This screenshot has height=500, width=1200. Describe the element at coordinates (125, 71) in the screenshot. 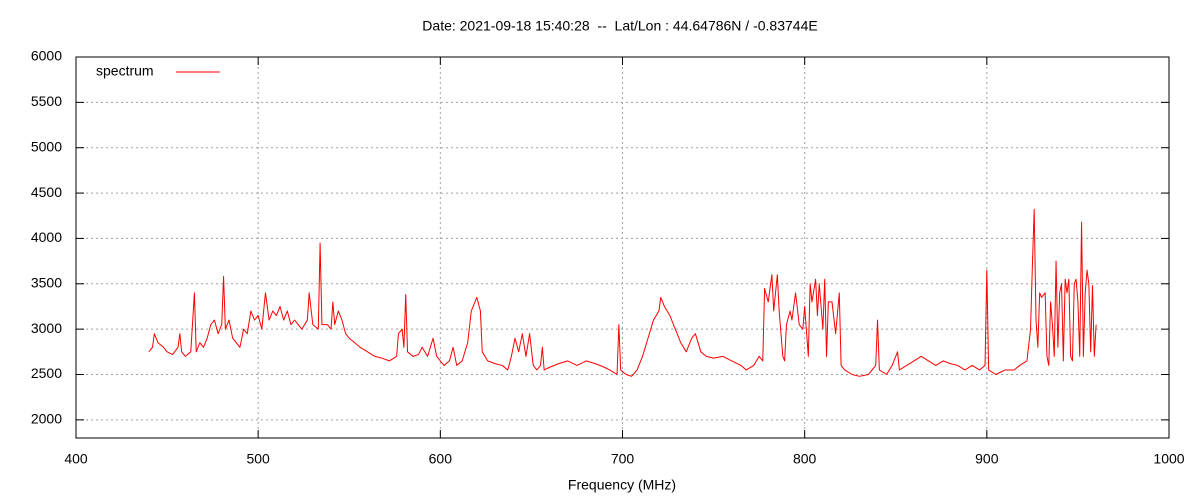

I see `legend-label: spectrum` at that location.